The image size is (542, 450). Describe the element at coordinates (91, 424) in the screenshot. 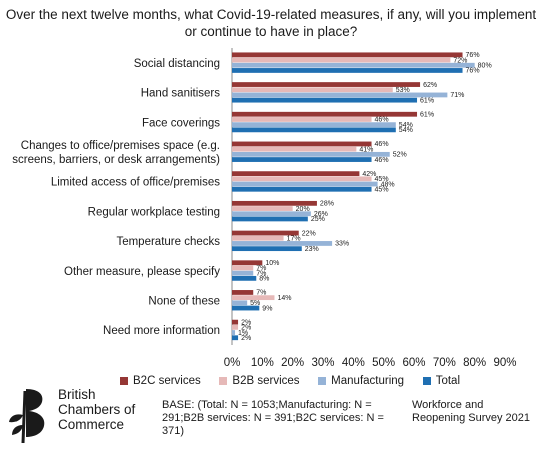

I see `logo-line: Commerce` at that location.